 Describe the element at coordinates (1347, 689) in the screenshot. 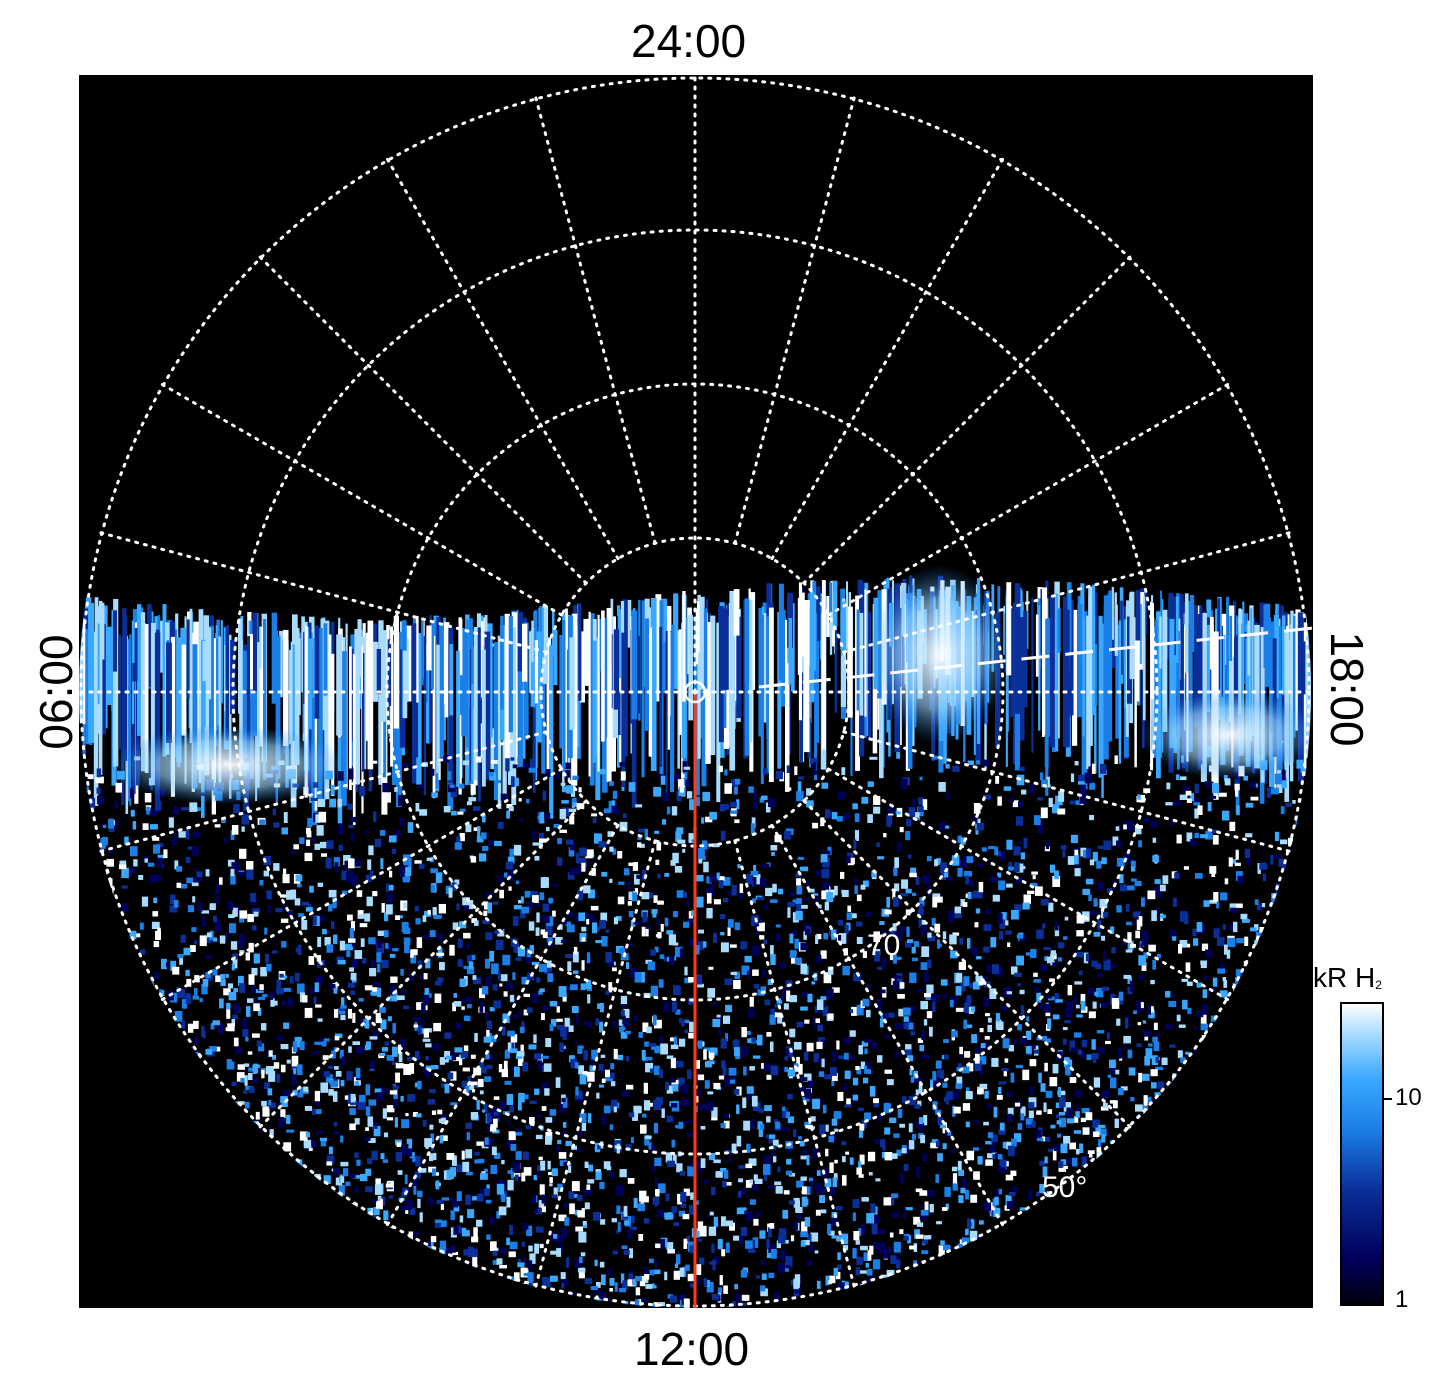

I see `local-time-label-dusk: 18:00` at that location.